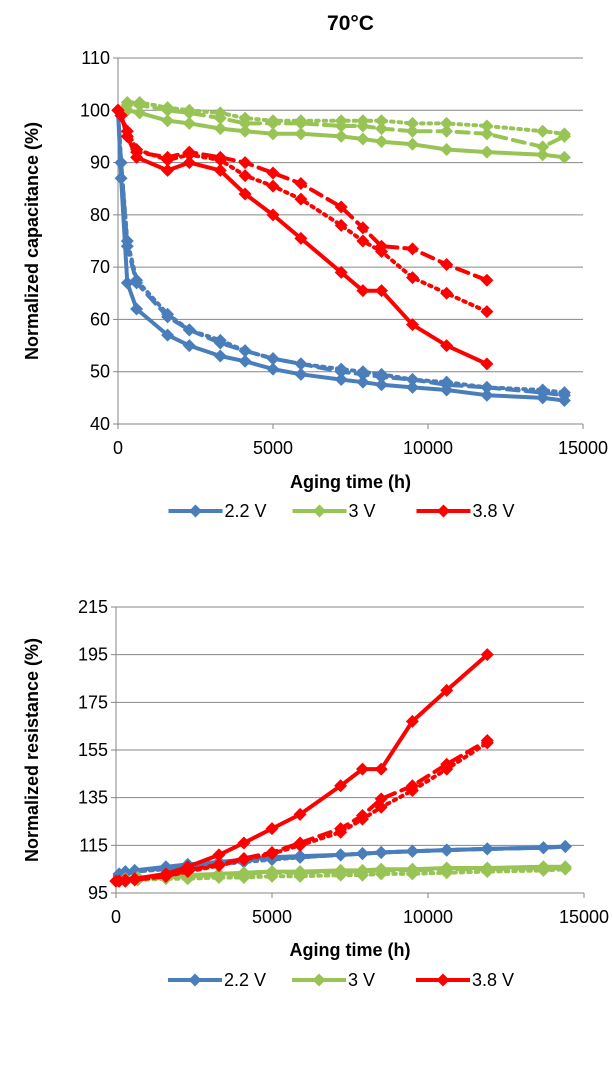  Describe the element at coordinates (341, 118) in the screenshot. I see `series-3-v-dot` at that location.